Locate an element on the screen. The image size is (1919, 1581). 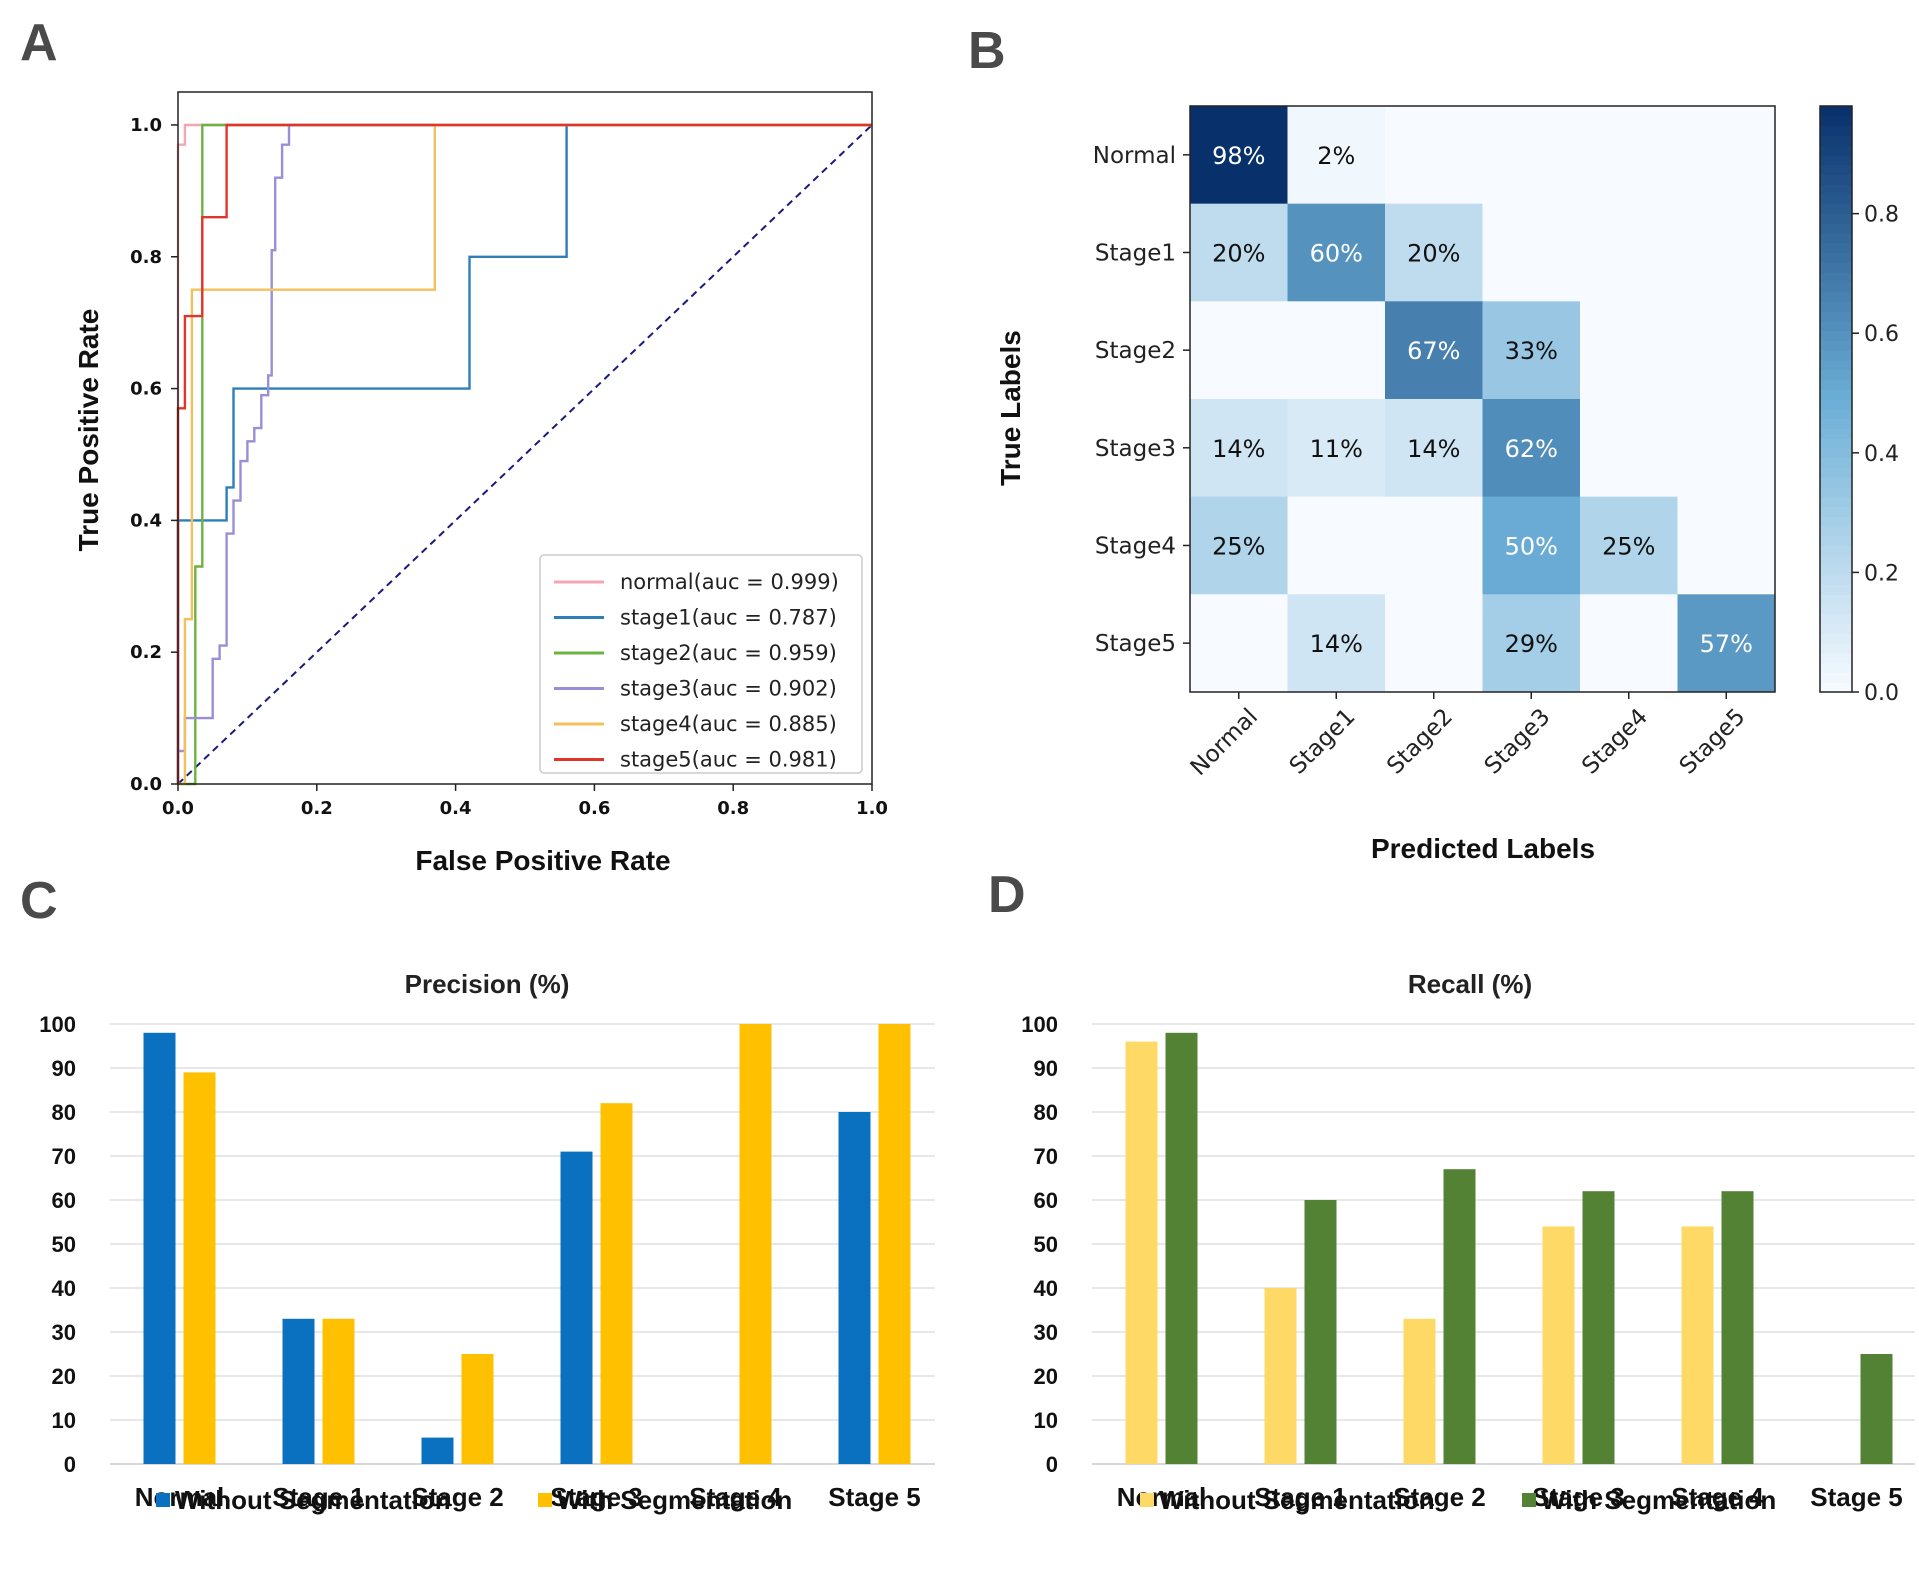
recall-bar-recall_with is located at coordinates (1598, 1327).